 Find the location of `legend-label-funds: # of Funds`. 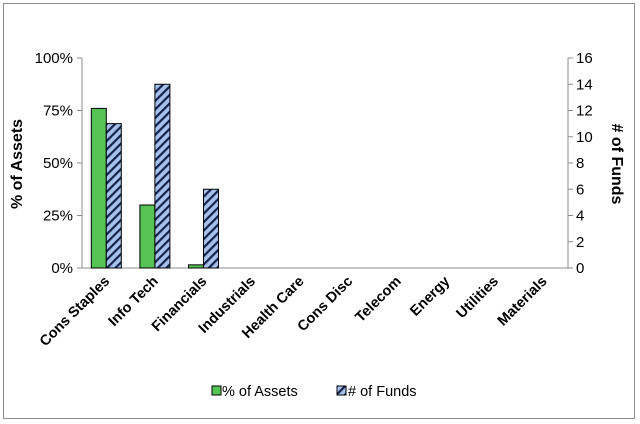

legend-label-funds: # of Funds is located at coordinates (382, 392).